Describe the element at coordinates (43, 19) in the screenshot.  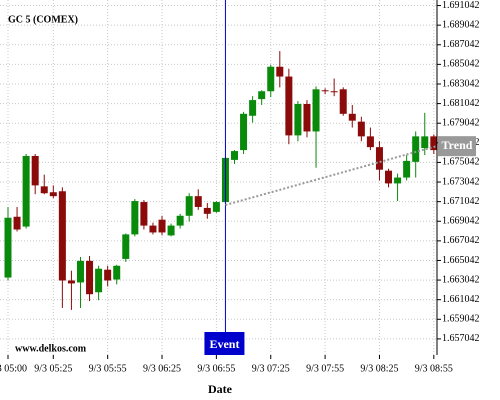
I see `chart-title: GC 5 (COMEX)` at that location.